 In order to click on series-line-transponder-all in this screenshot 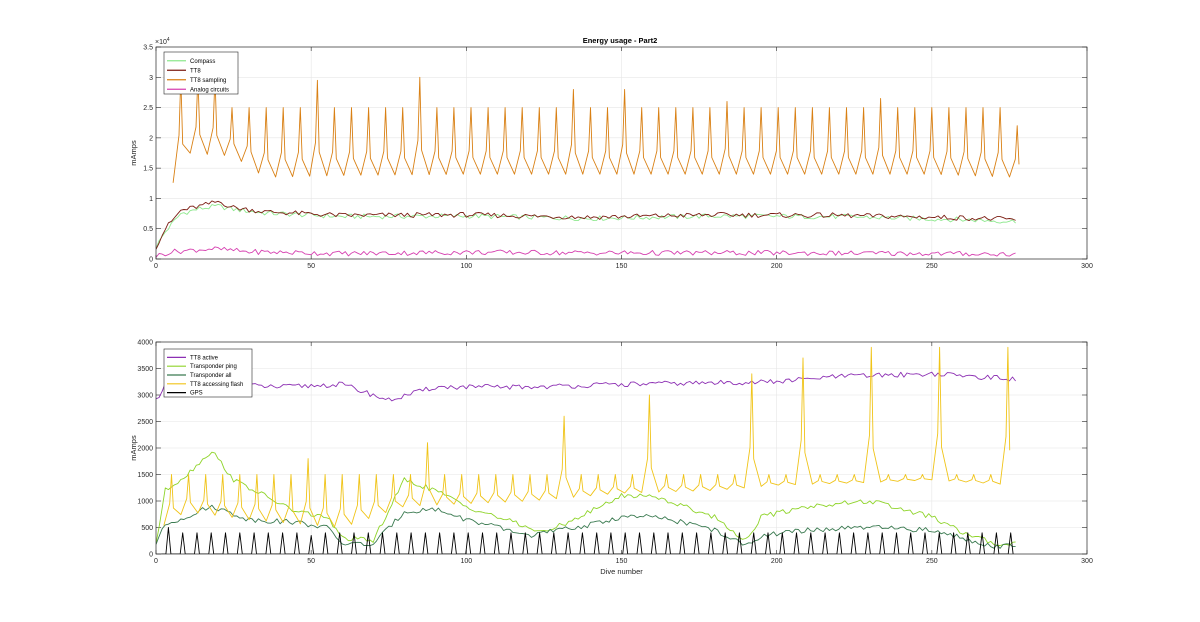, I will do `click(586, 526)`.